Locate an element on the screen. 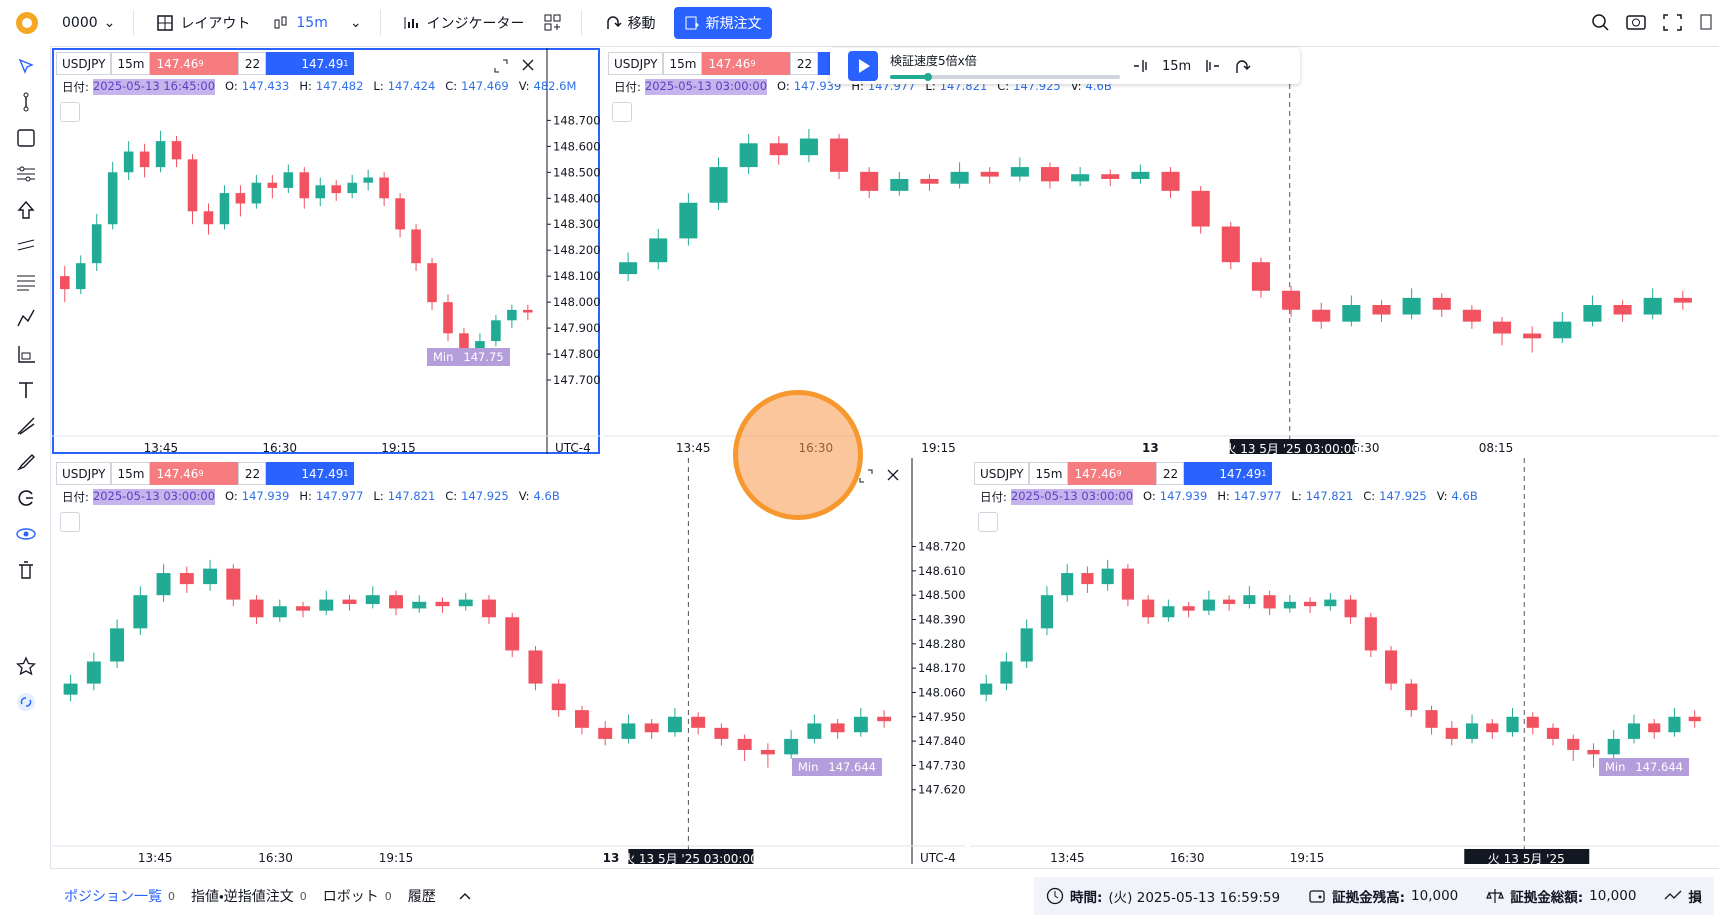 The height and width of the screenshot is (923, 1719). speed-slider is located at coordinates (1005, 76).